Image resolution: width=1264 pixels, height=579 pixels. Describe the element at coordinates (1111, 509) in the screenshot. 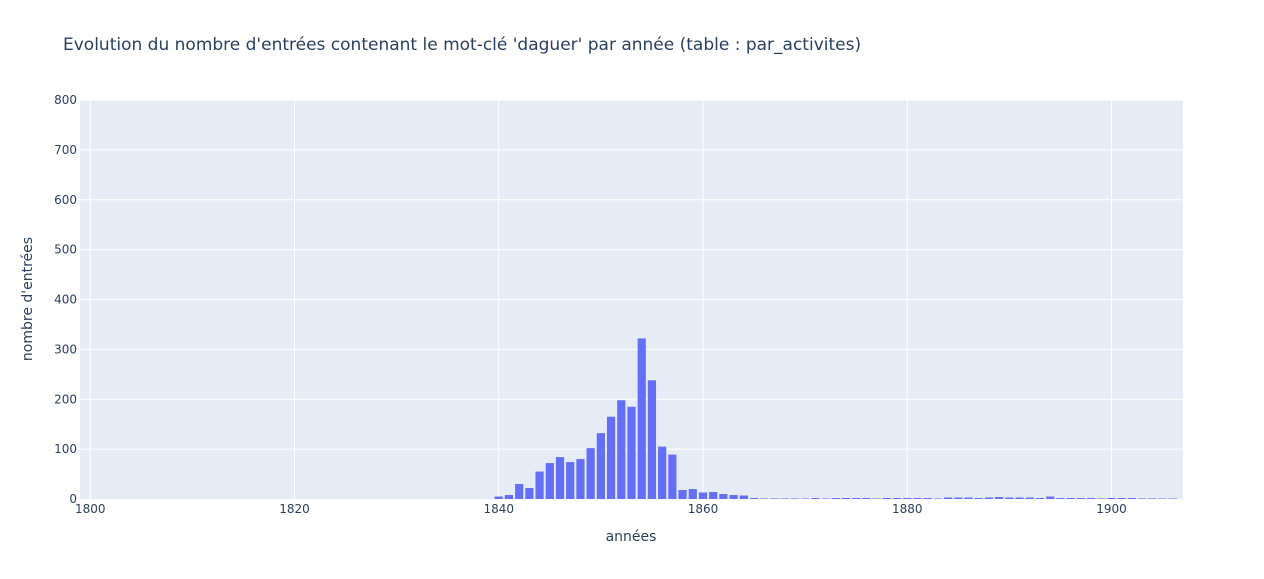

I see `x-tick-label: 1900` at that location.